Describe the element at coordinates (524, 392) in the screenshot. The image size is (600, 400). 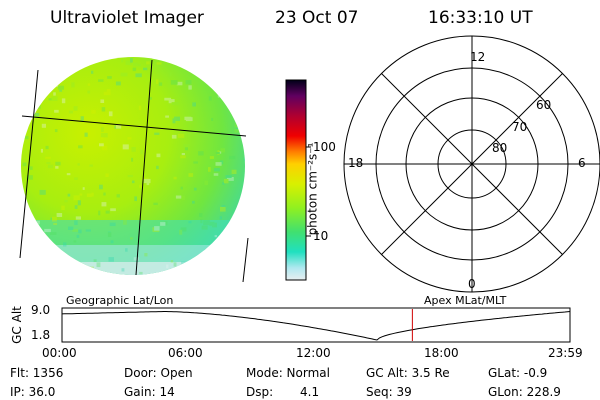
I see `status-glon: GLon: 228.9` at that location.